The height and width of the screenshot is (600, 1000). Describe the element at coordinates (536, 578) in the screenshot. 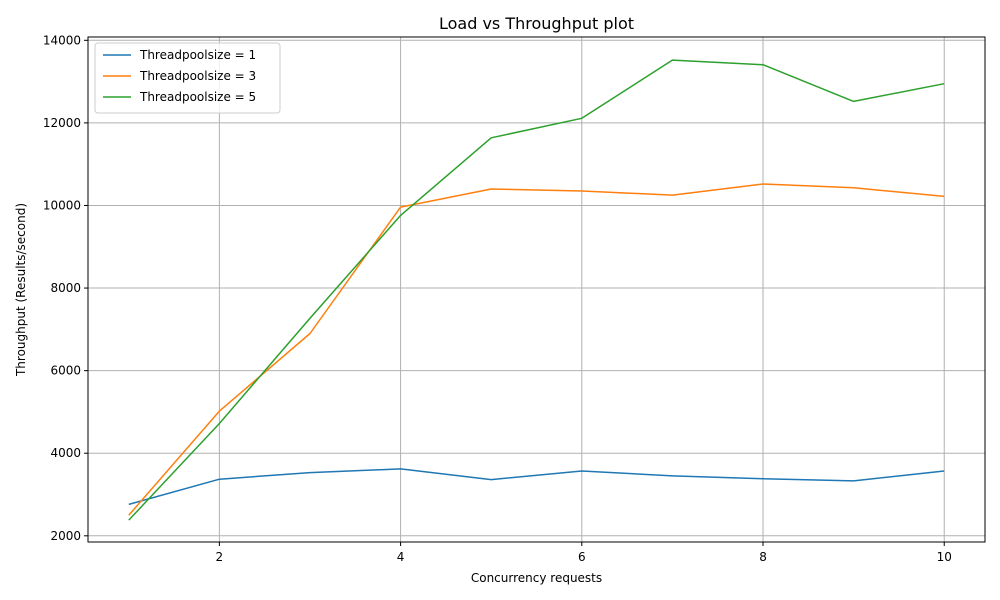

I see `x-axis-label: Concurrency requests` at that location.